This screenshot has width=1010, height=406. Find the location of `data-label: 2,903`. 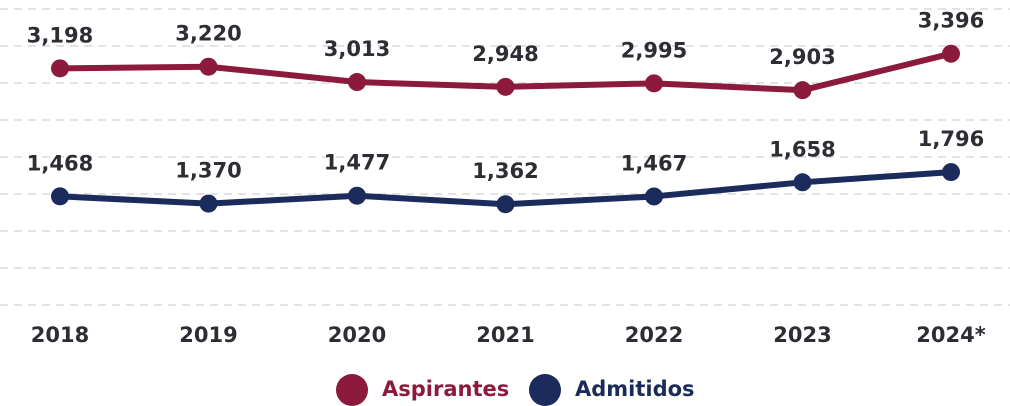

data-label: 2,903 is located at coordinates (802, 57).